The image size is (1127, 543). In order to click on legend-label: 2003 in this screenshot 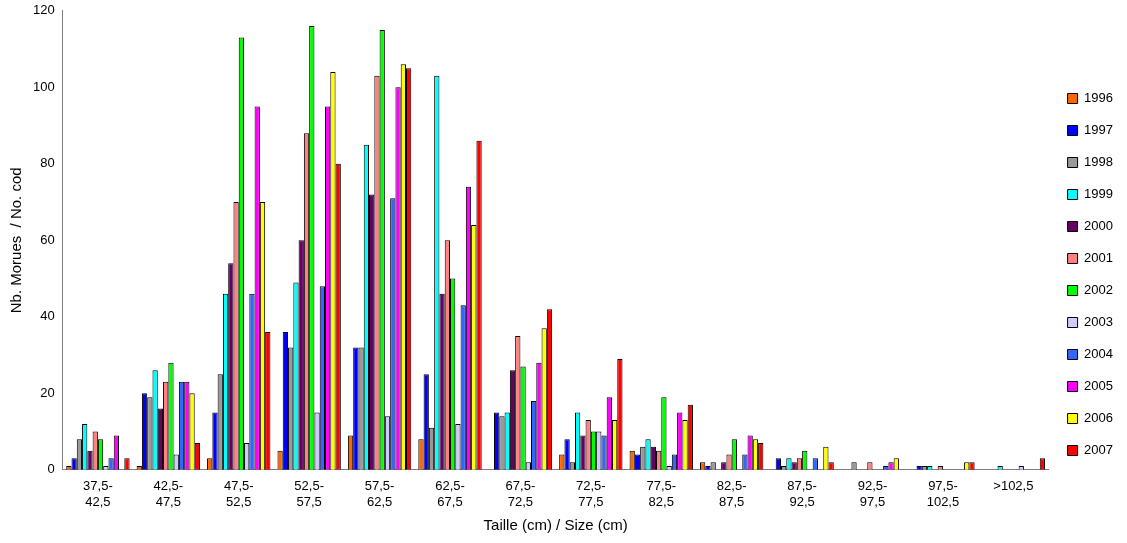, I will do `click(1098, 322)`.